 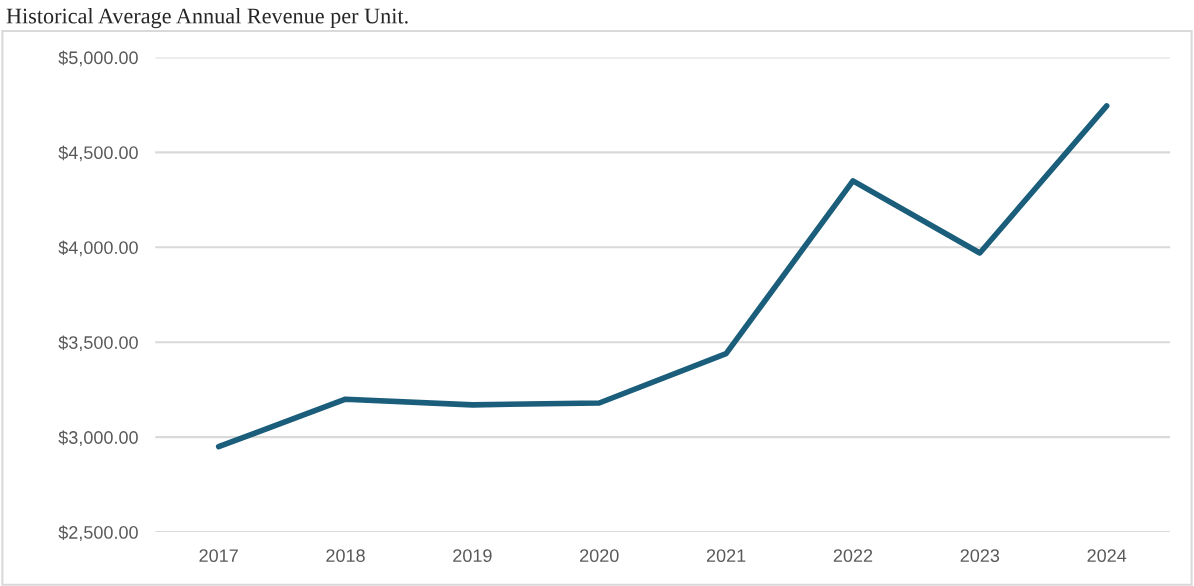 I want to click on x-tick-label: 2017, so click(x=218, y=556).